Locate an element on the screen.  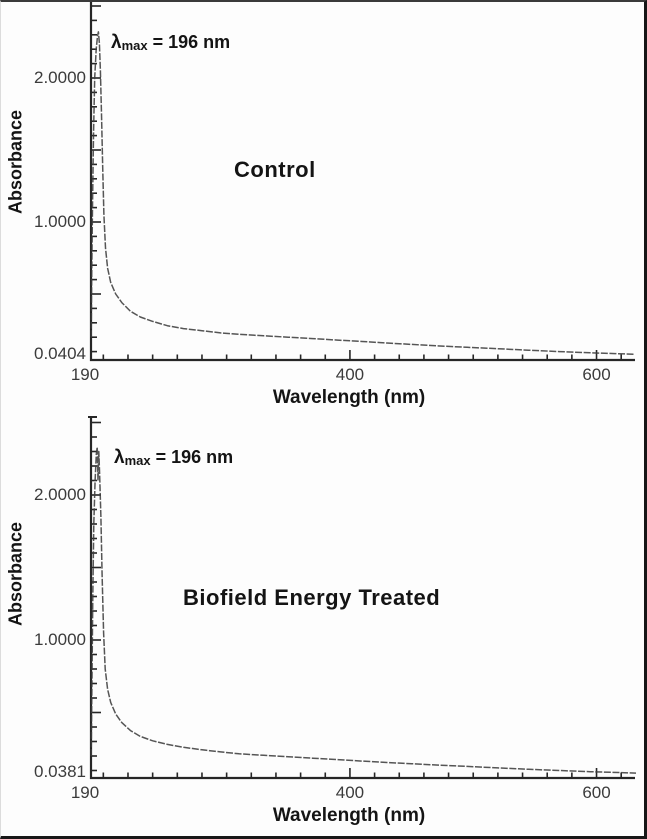
y-tick-label: 0.0381 is located at coordinates (60, 771).